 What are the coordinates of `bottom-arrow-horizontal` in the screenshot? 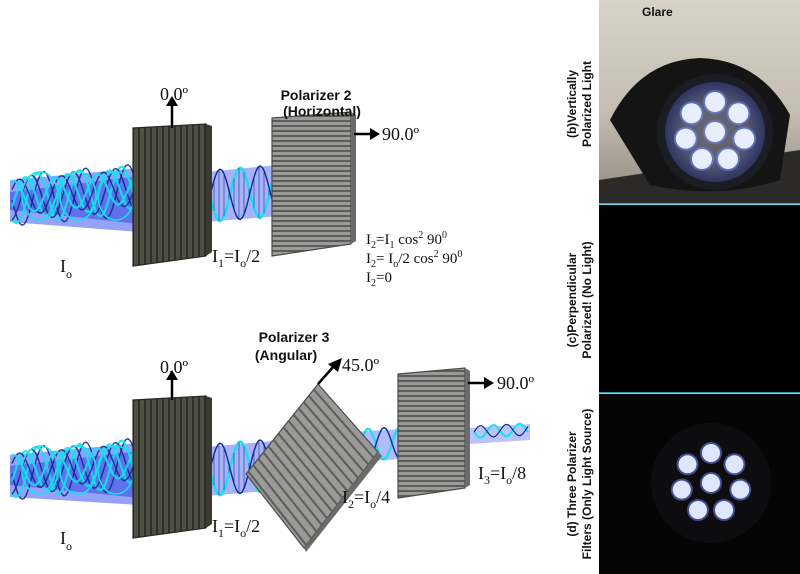 It's located at (481, 383).